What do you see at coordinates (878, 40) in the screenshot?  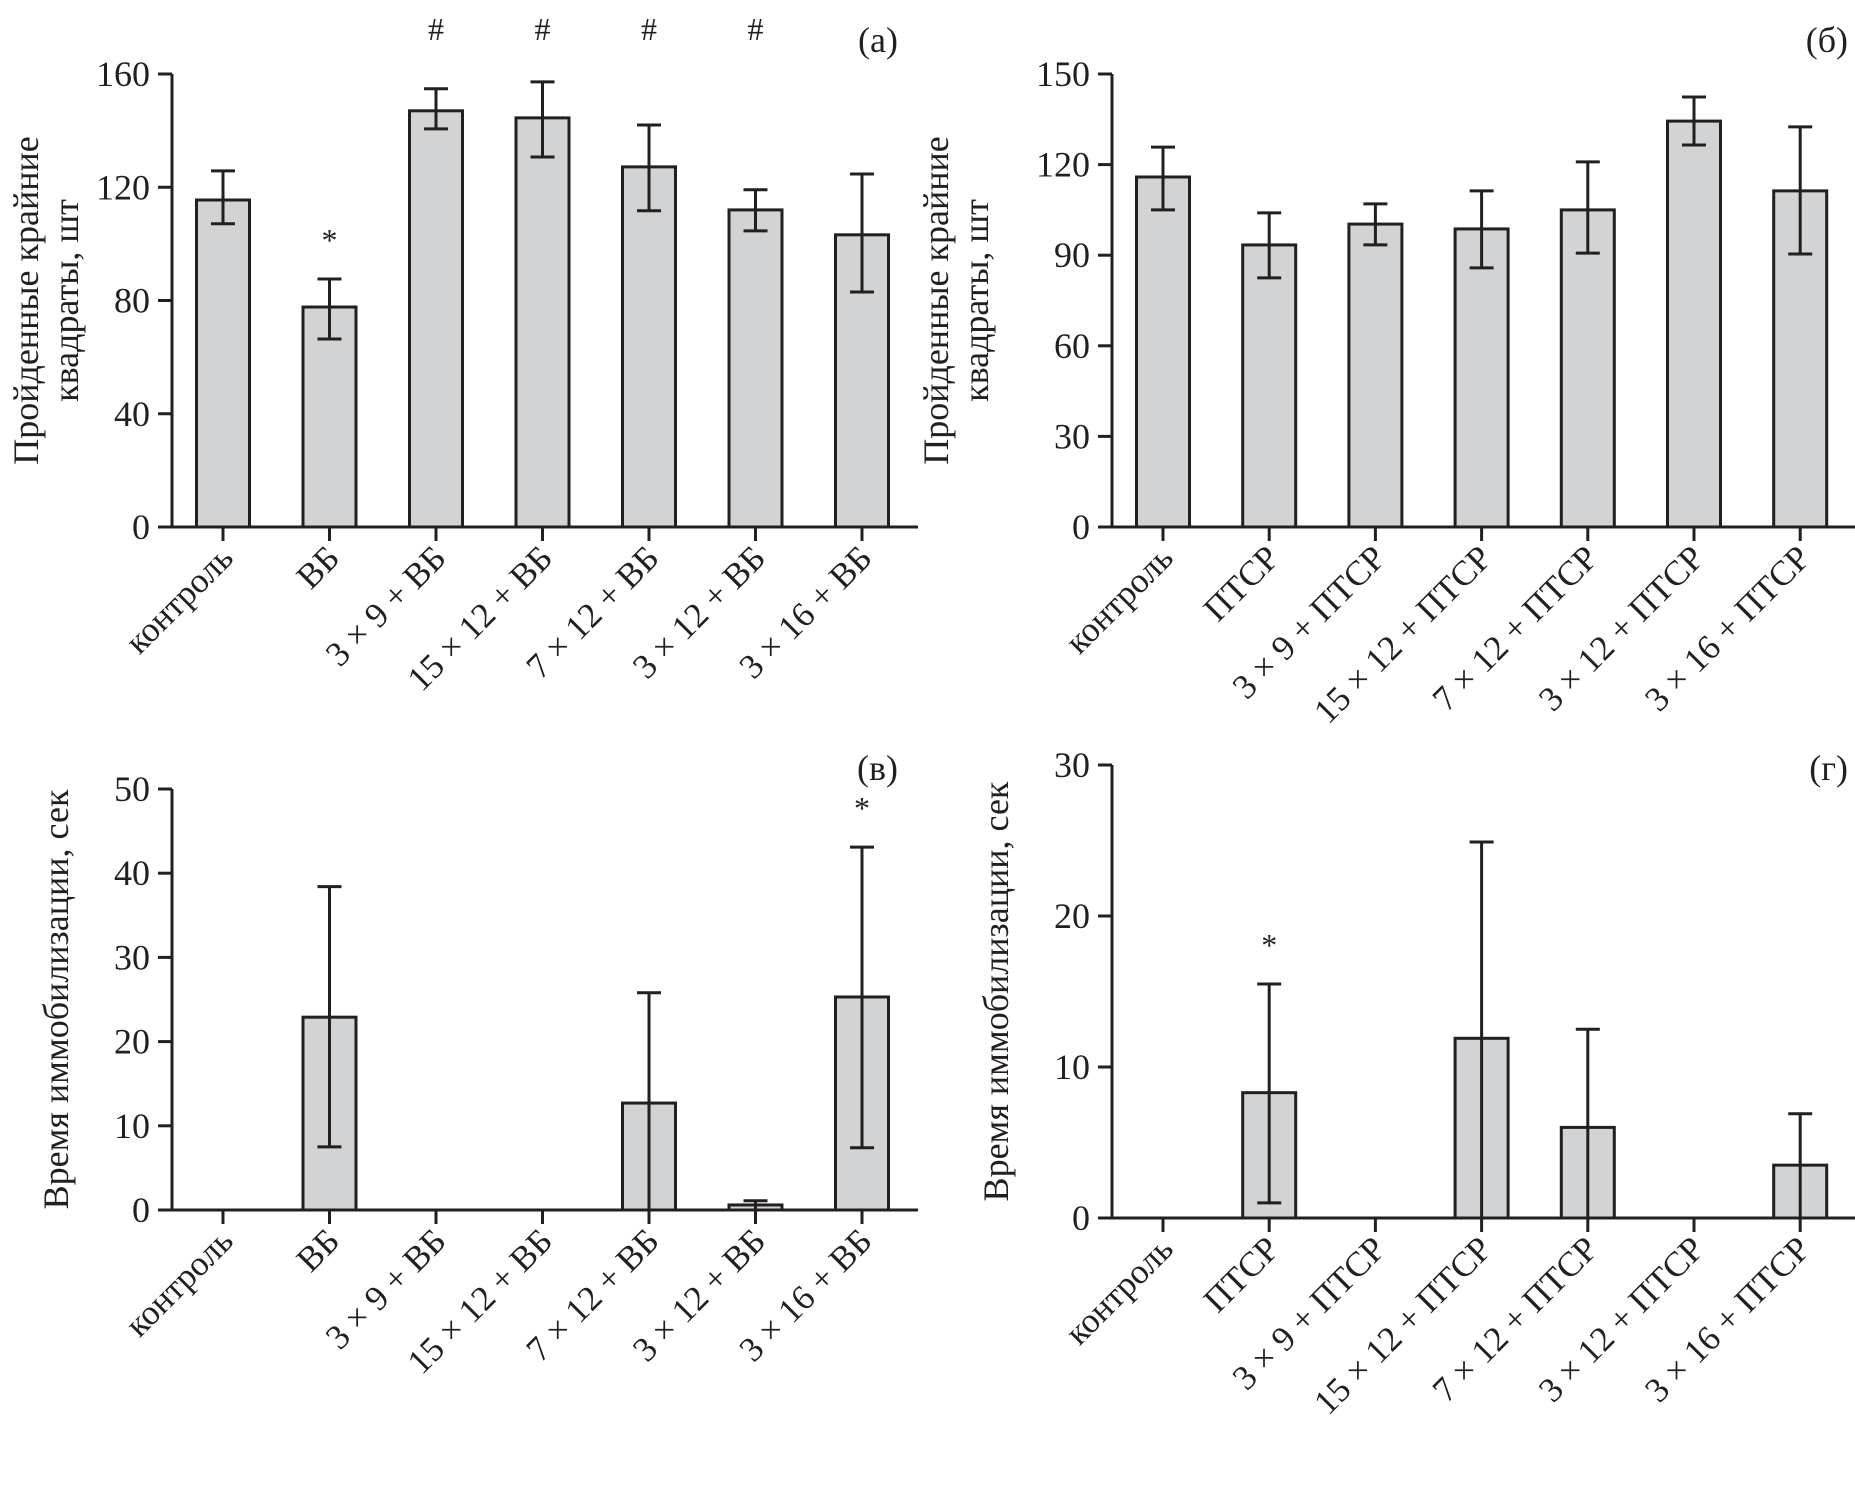 I see `panel-label: (а)` at bounding box center [878, 40].